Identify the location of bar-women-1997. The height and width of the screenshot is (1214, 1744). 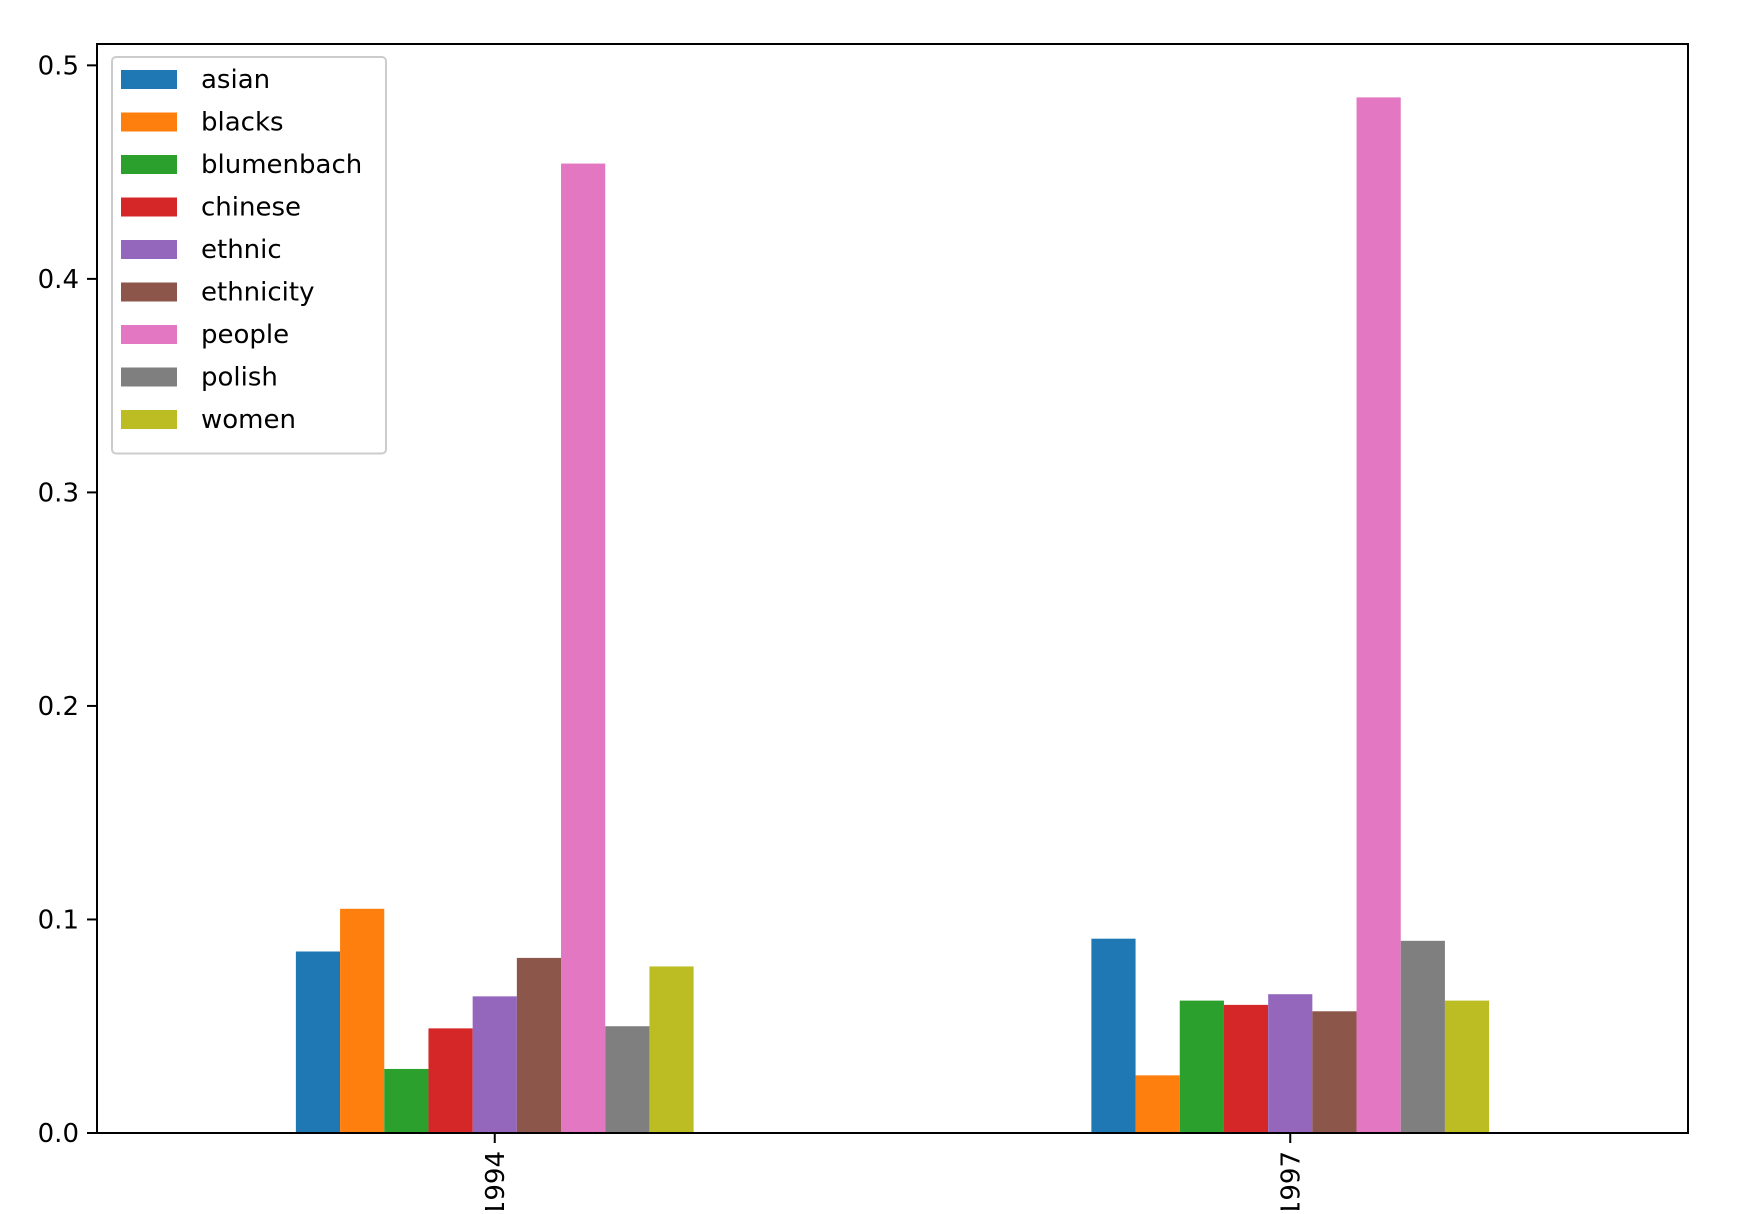
(1467, 1066).